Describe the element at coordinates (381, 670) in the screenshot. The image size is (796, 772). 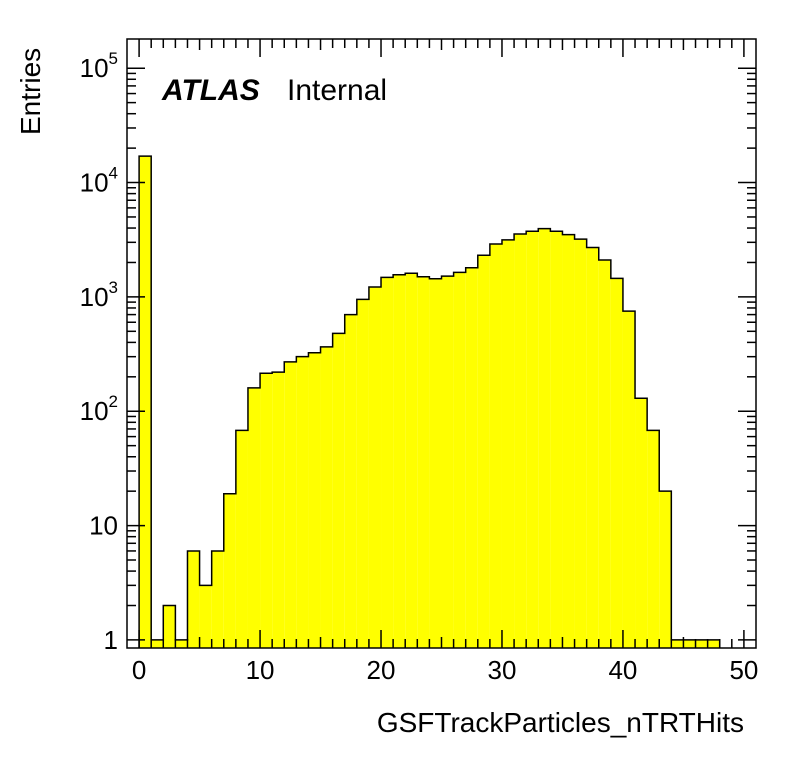
I see `x-tick-label: 20` at that location.